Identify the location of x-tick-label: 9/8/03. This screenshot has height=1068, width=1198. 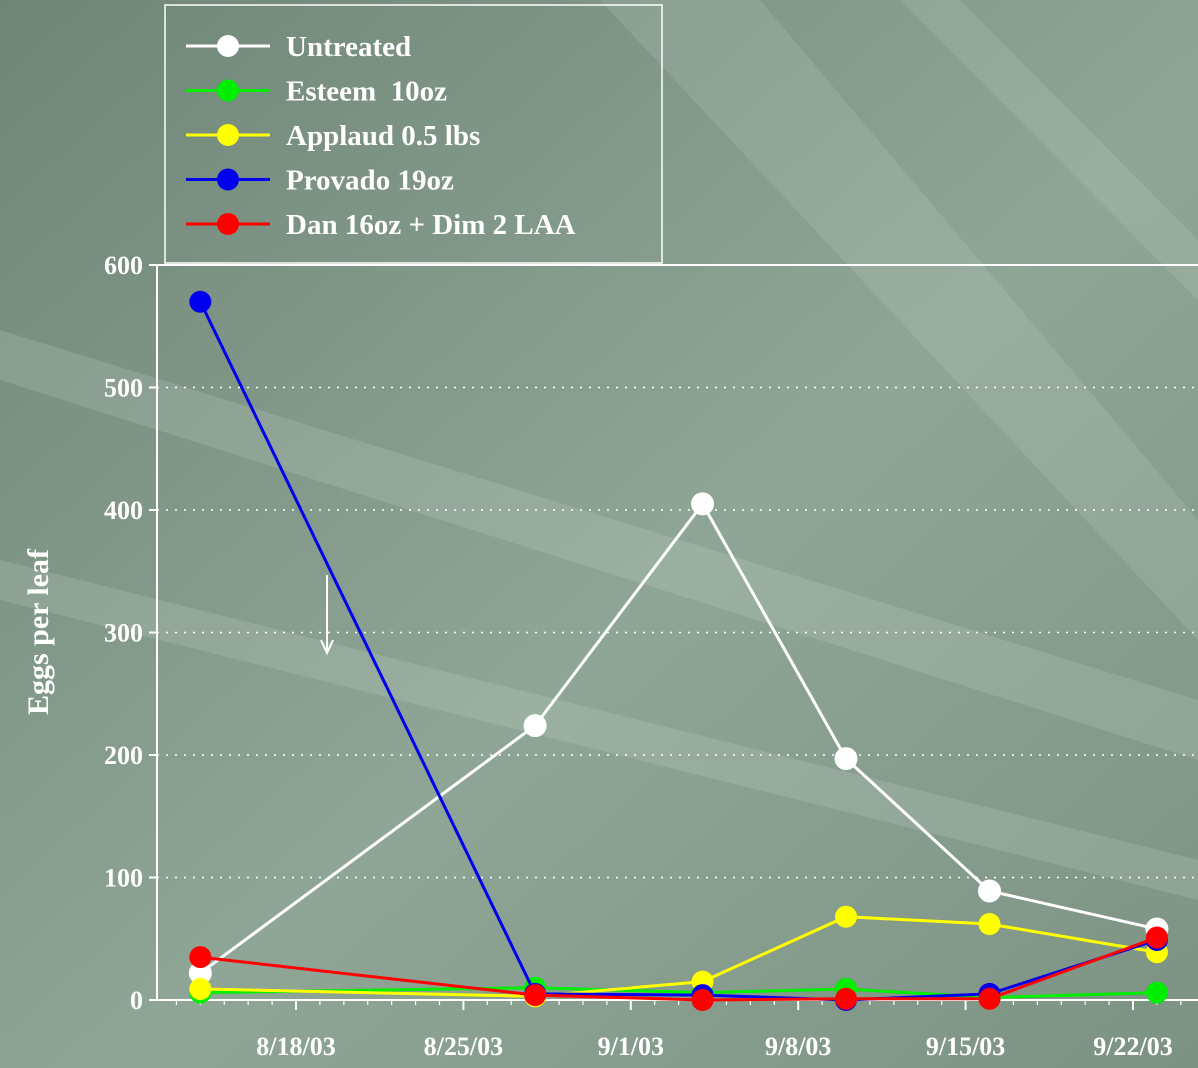
(798, 1046).